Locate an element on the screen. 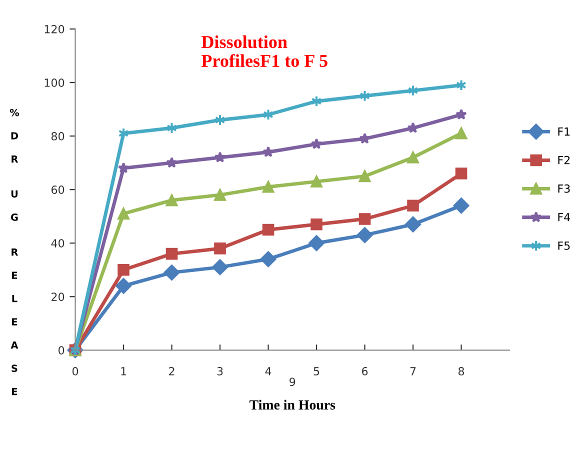  x-tick-label: 6 is located at coordinates (365, 371).